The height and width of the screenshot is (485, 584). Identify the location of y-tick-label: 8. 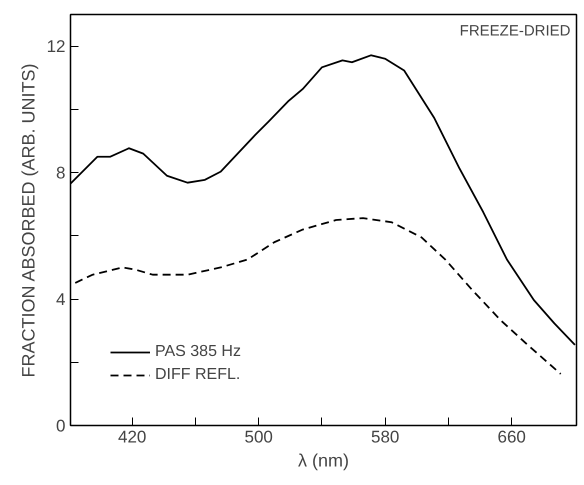
(61, 173).